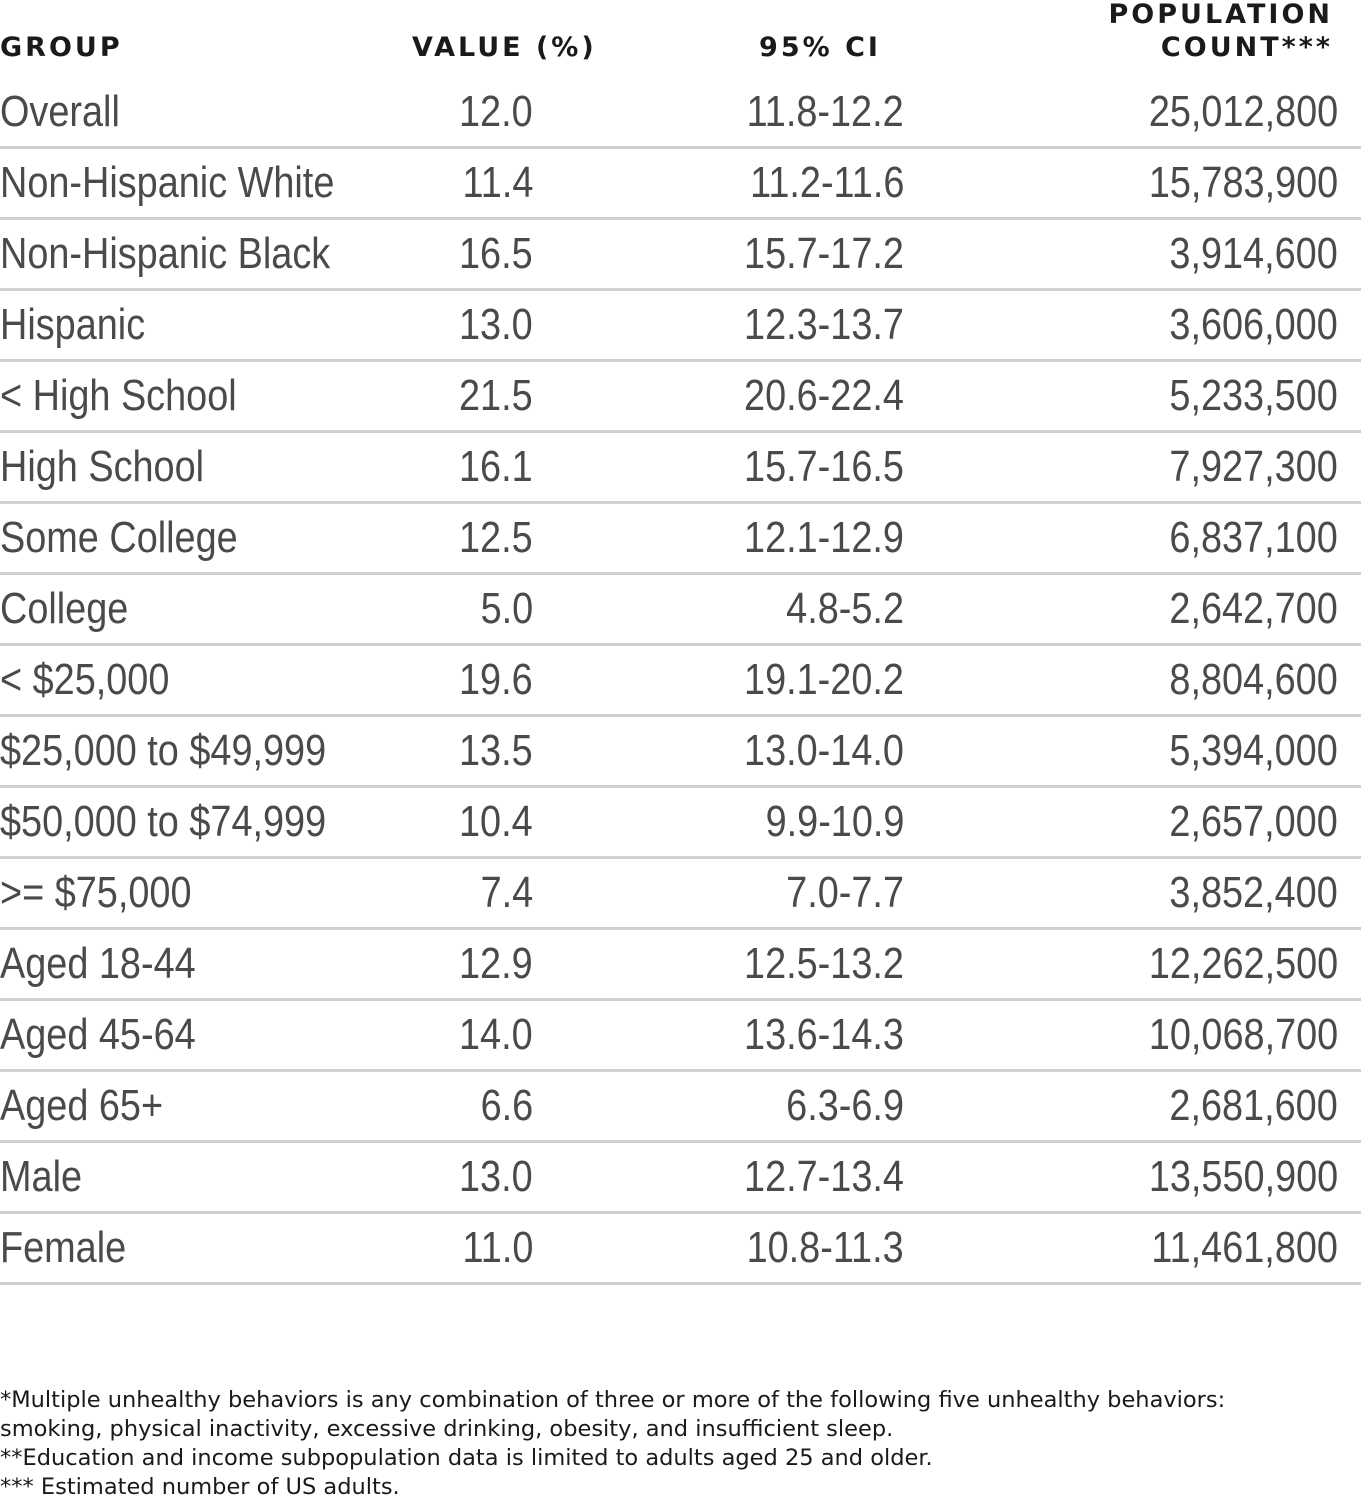  Describe the element at coordinates (73, 324) in the screenshot. I see `cell-group: Hispanic` at that location.